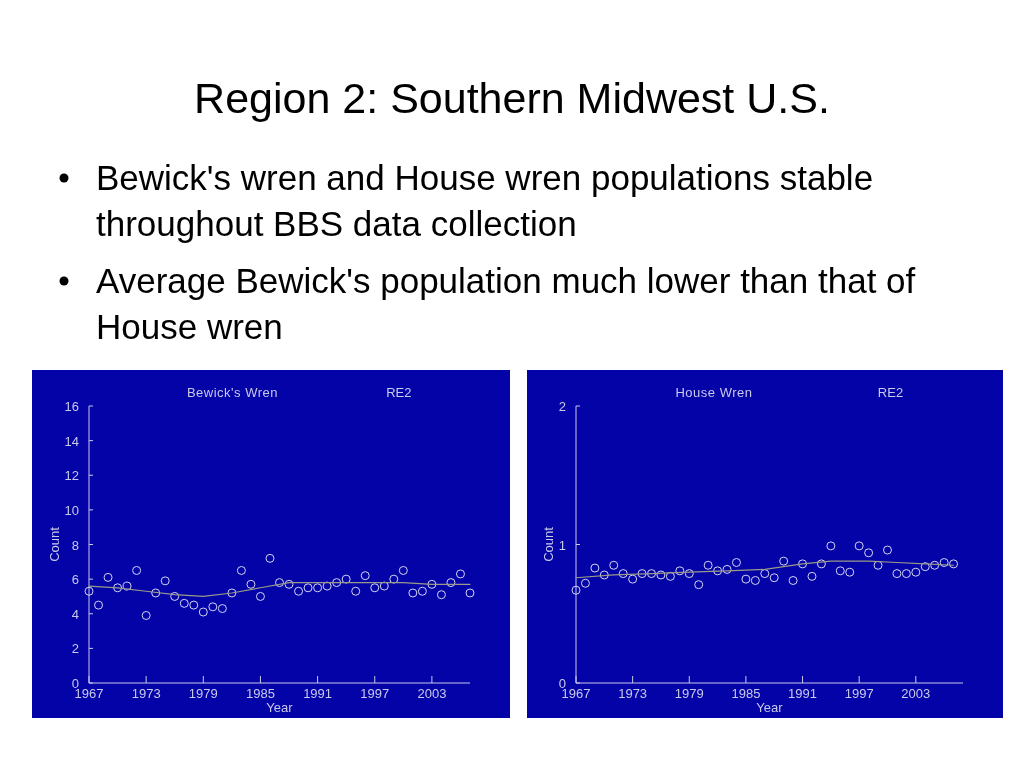 The width and height of the screenshot is (1024, 768). I want to click on text: Region 2: Southern Midwest U.S., so click(512, 98).